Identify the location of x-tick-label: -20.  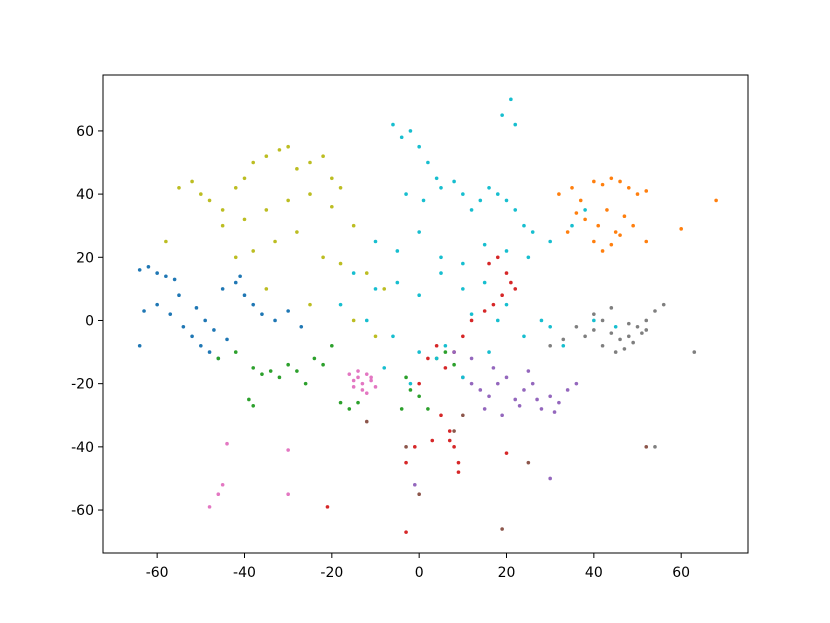
(331, 573).